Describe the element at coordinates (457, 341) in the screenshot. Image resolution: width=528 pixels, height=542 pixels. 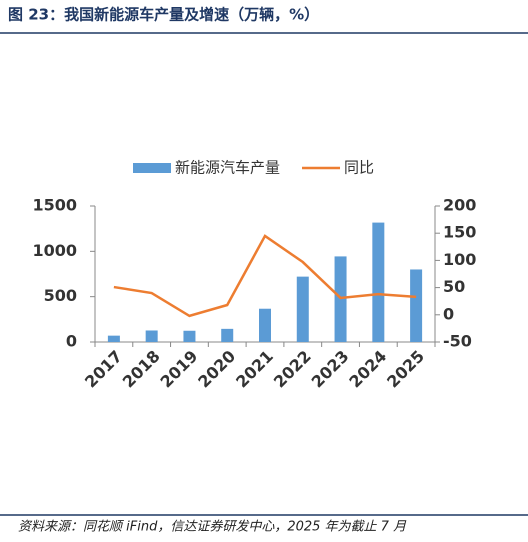
I see `y2-tick-label: -50` at that location.